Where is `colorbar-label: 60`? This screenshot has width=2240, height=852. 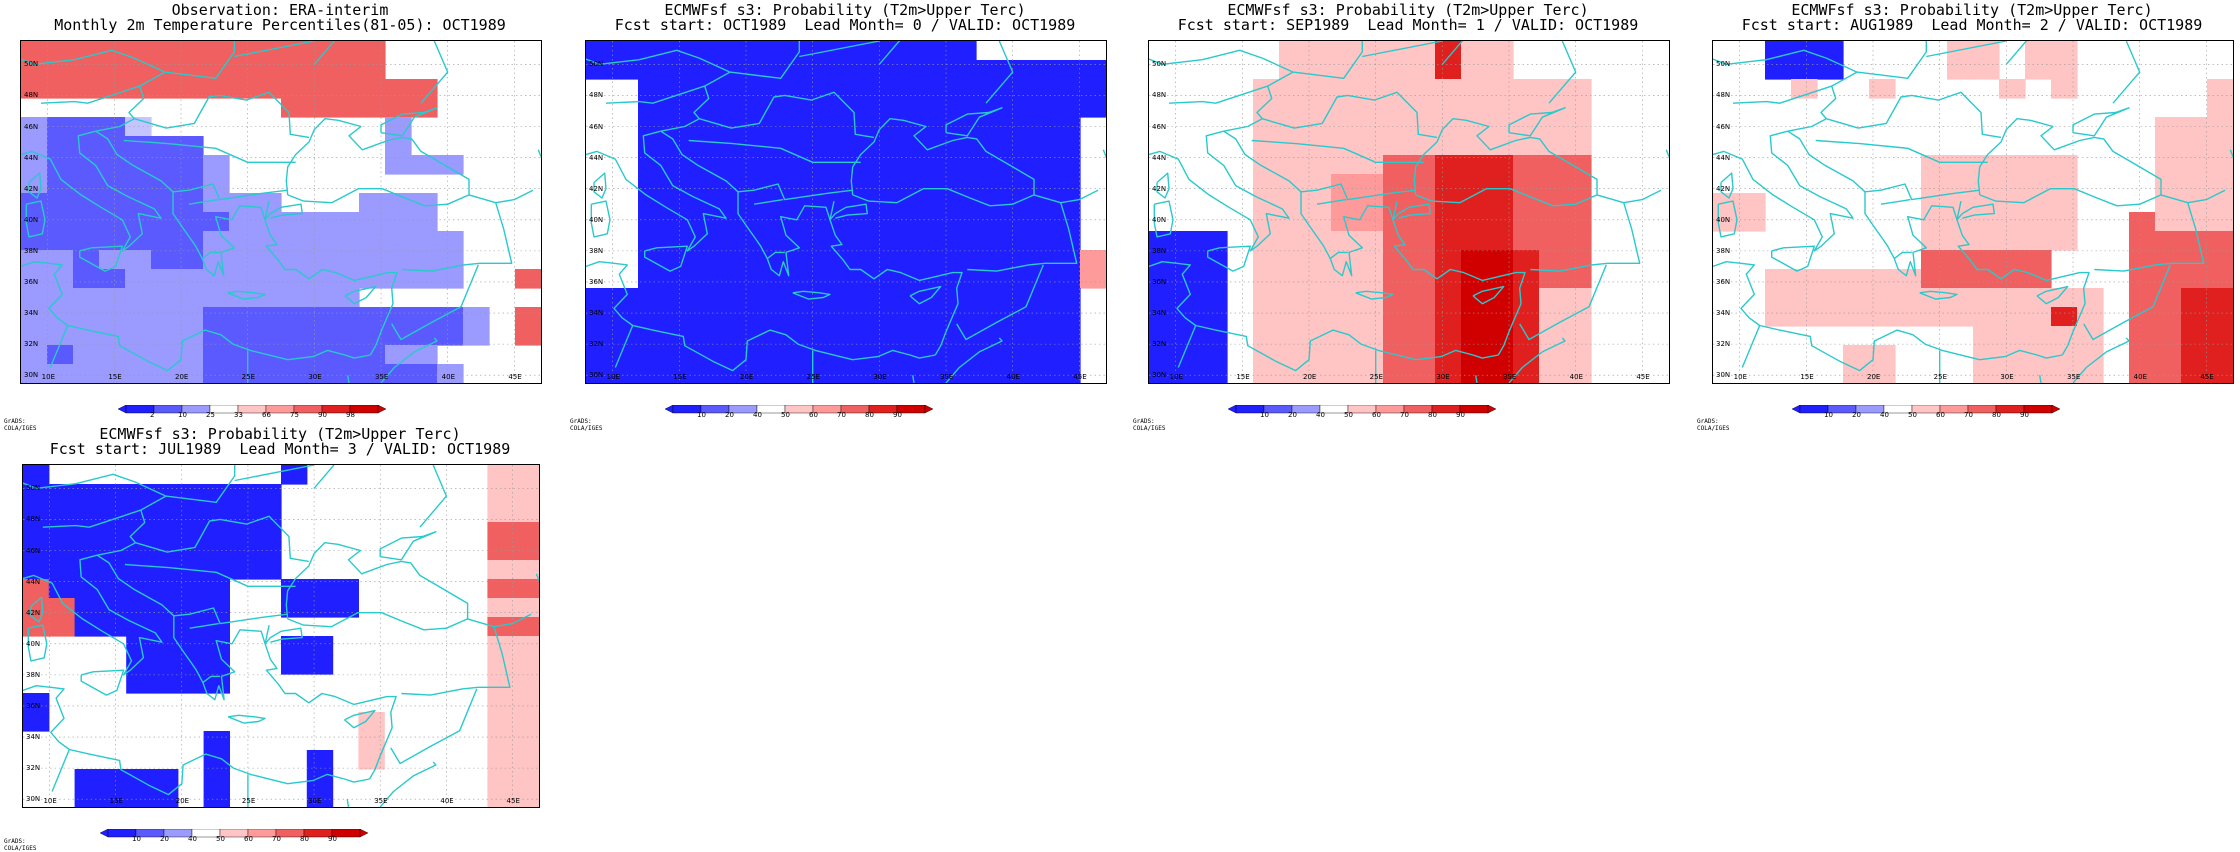
colorbar-label: 60 is located at coordinates (1376, 415).